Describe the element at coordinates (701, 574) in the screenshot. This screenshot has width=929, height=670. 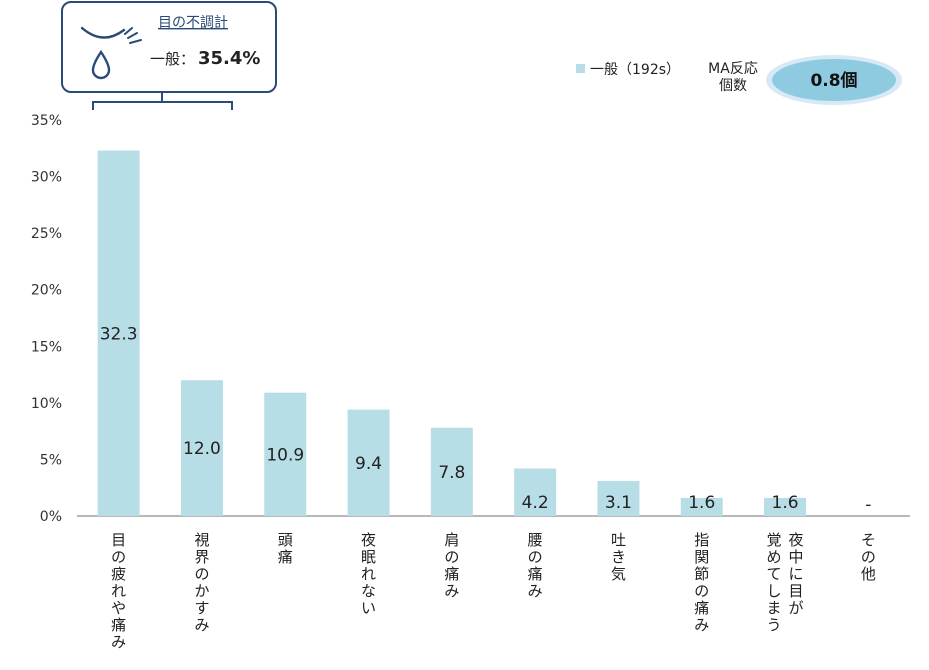
I see `category-label: 節` at that location.